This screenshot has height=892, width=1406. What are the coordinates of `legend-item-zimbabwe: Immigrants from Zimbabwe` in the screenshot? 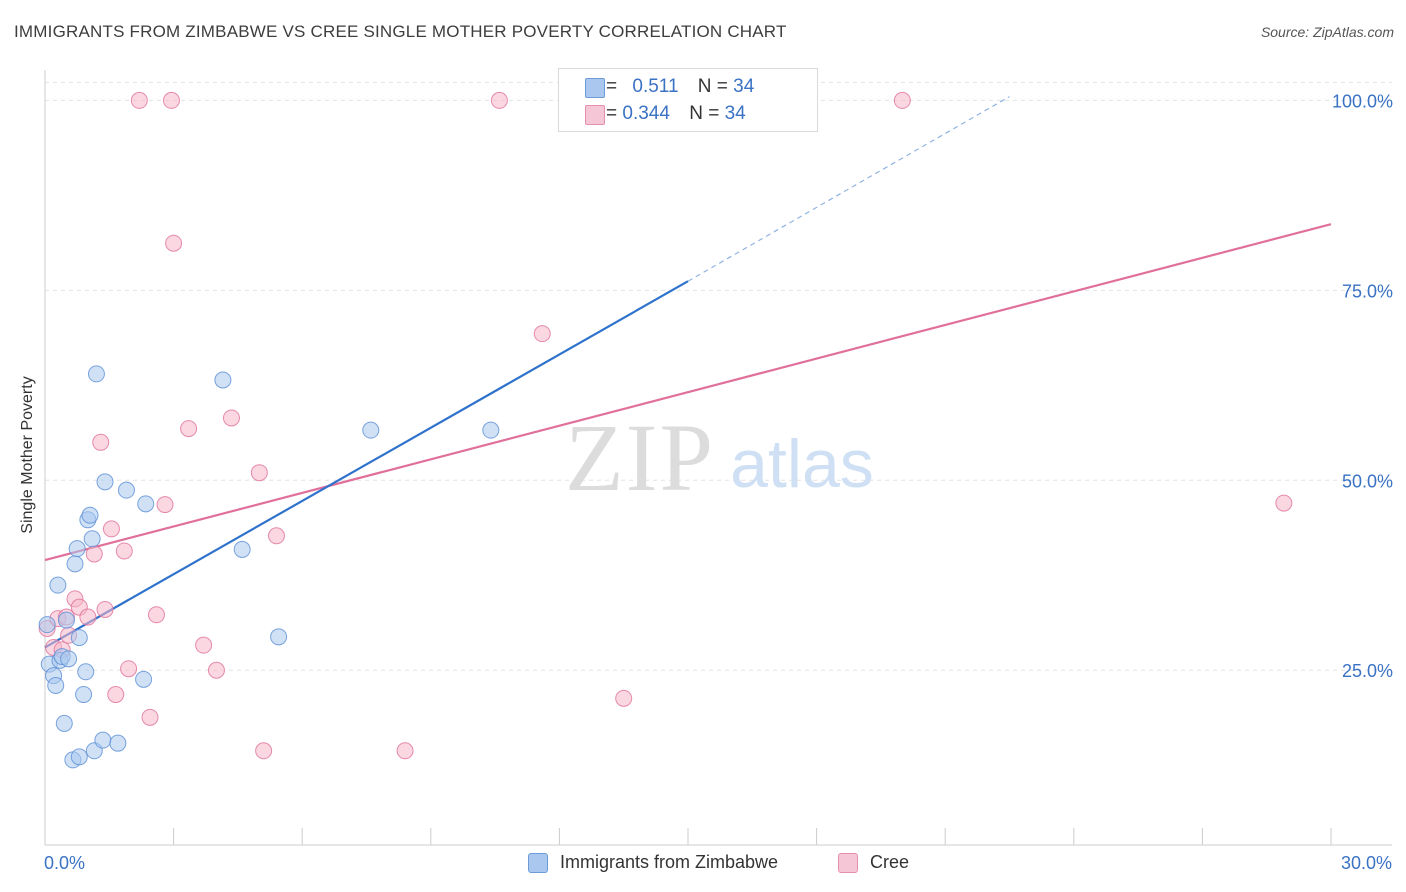 It's located at (653, 862).